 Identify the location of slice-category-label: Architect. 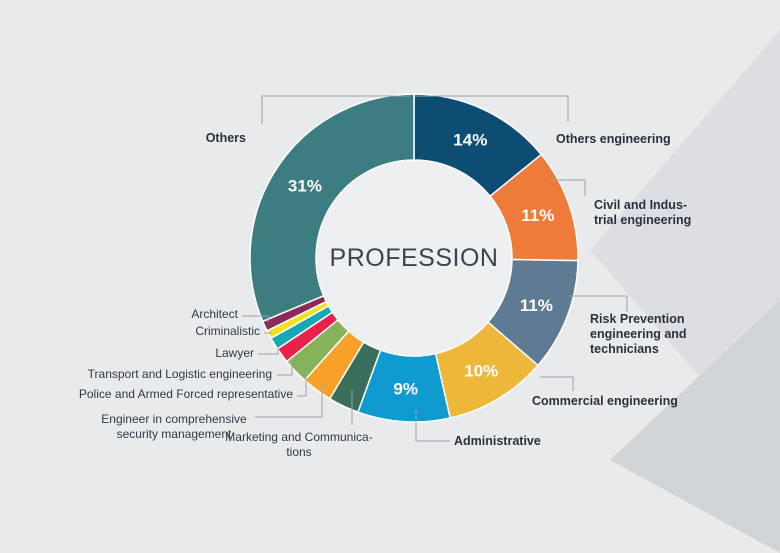
(214, 314).